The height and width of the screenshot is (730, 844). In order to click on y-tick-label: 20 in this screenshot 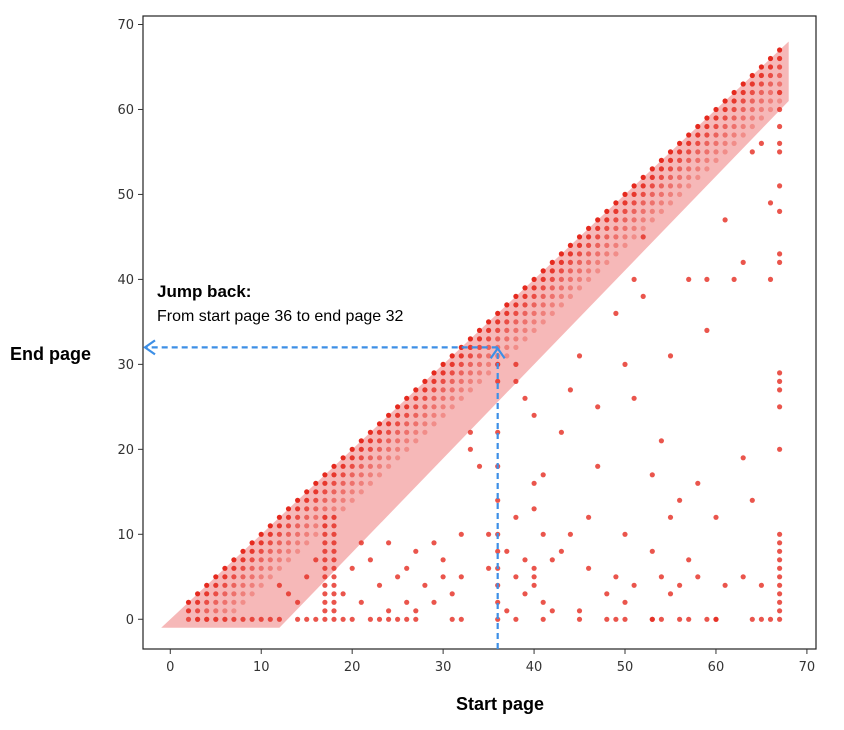, I will do `click(125, 450)`.